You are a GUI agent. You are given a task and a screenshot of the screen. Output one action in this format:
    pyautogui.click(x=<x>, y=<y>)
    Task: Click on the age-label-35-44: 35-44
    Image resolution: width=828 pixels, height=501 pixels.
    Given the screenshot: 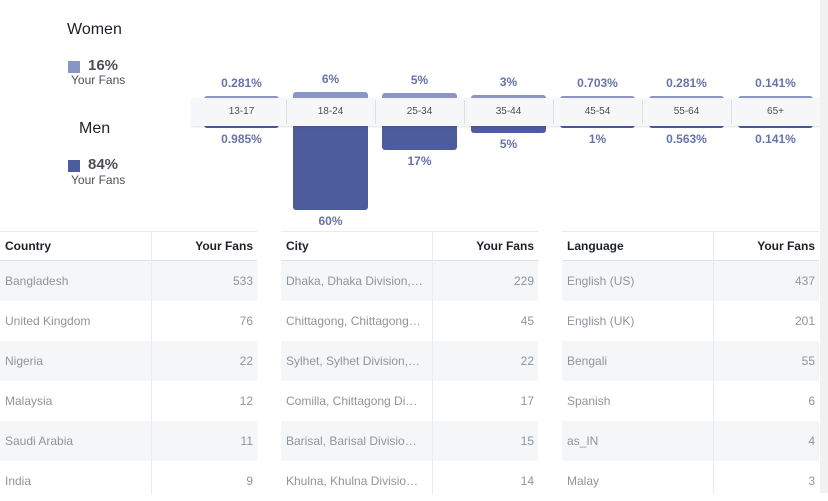 What is the action you would take?
    pyautogui.click(x=508, y=111)
    